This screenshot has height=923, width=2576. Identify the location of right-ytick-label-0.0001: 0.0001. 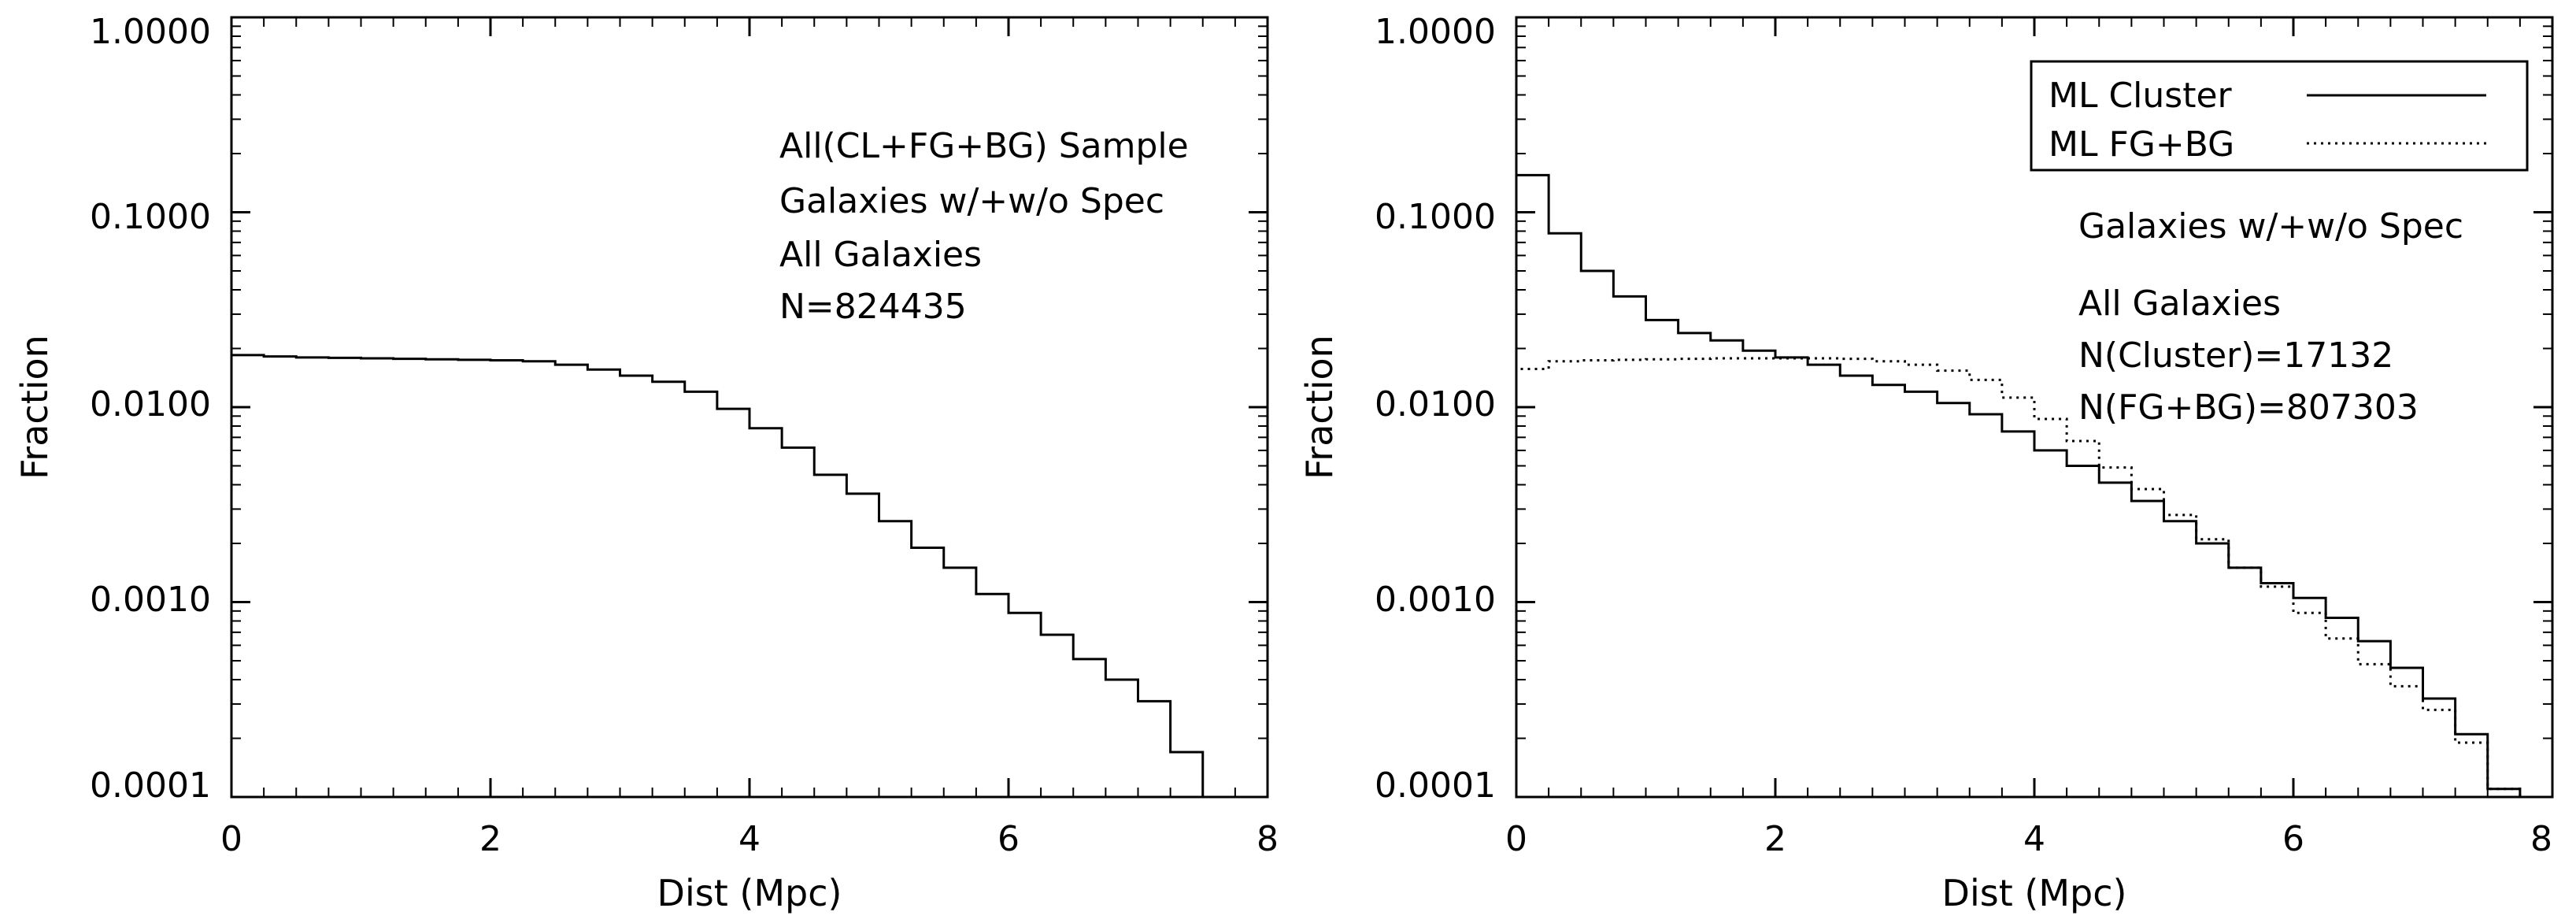
(1435, 785).